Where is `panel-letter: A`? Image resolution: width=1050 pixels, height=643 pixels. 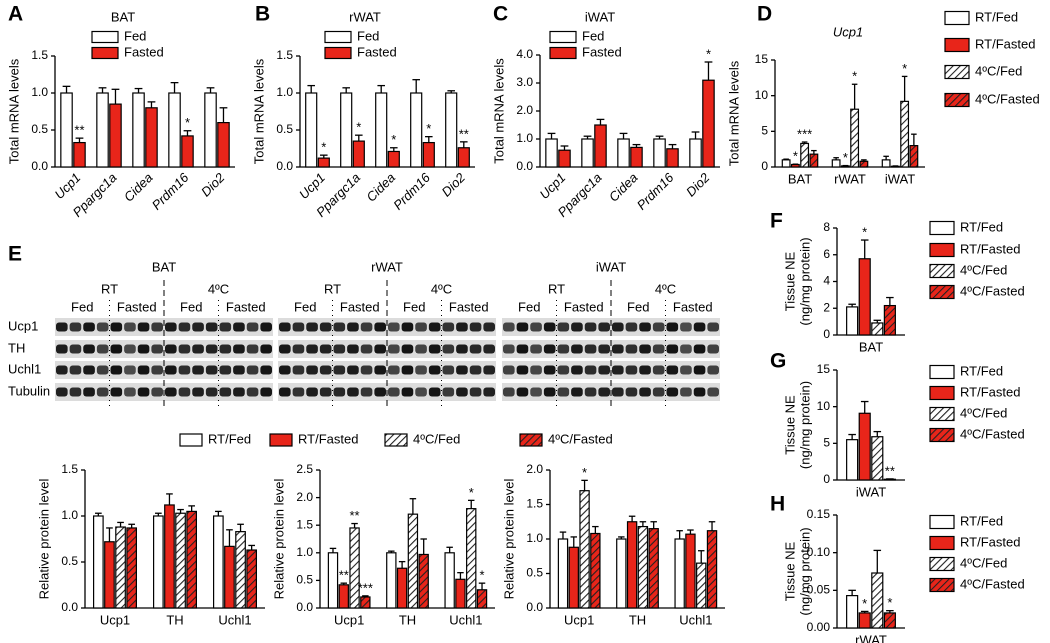
panel-letter: A is located at coordinates (15, 14).